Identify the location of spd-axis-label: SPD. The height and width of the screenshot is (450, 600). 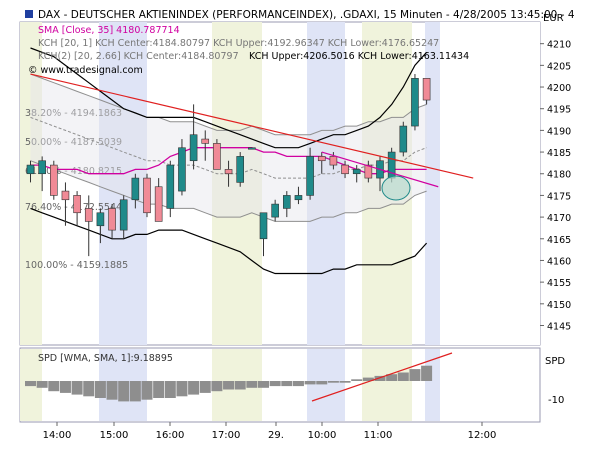
(555, 361).